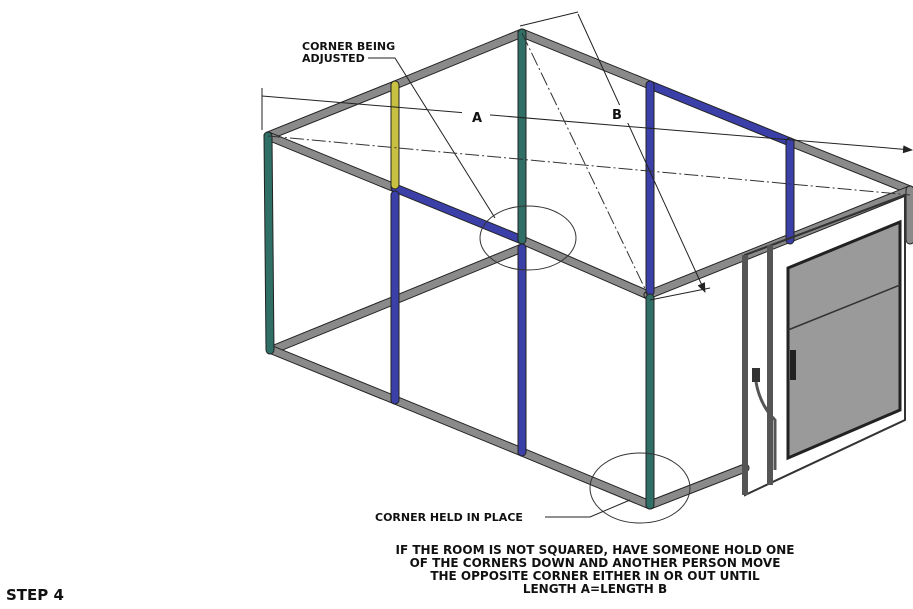 The height and width of the screenshot is (609, 913). I want to click on label-corner-adjusted: CORNER BEING, so click(348, 46).